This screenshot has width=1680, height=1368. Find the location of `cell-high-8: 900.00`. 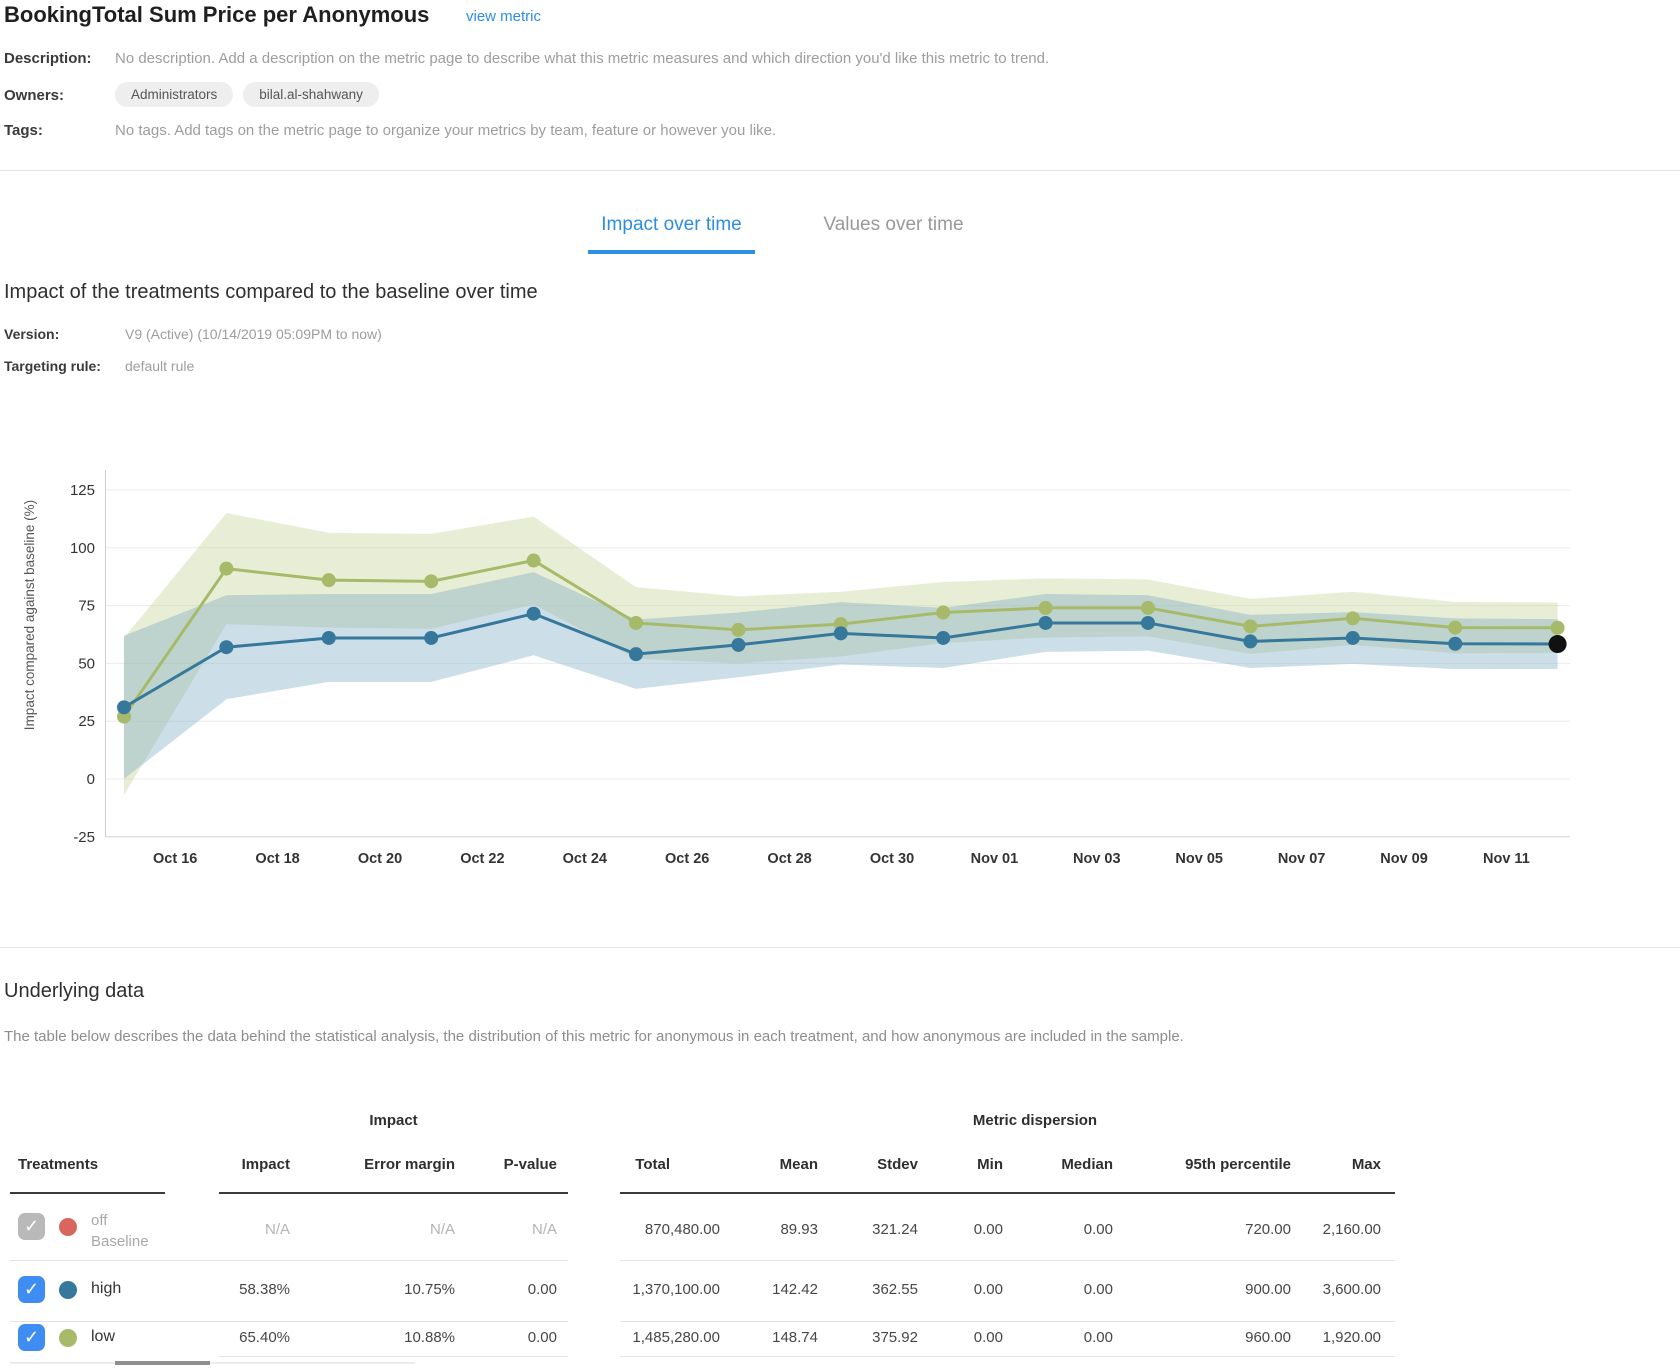

cell-high-8: 900.00 is located at coordinates (1268, 1289).